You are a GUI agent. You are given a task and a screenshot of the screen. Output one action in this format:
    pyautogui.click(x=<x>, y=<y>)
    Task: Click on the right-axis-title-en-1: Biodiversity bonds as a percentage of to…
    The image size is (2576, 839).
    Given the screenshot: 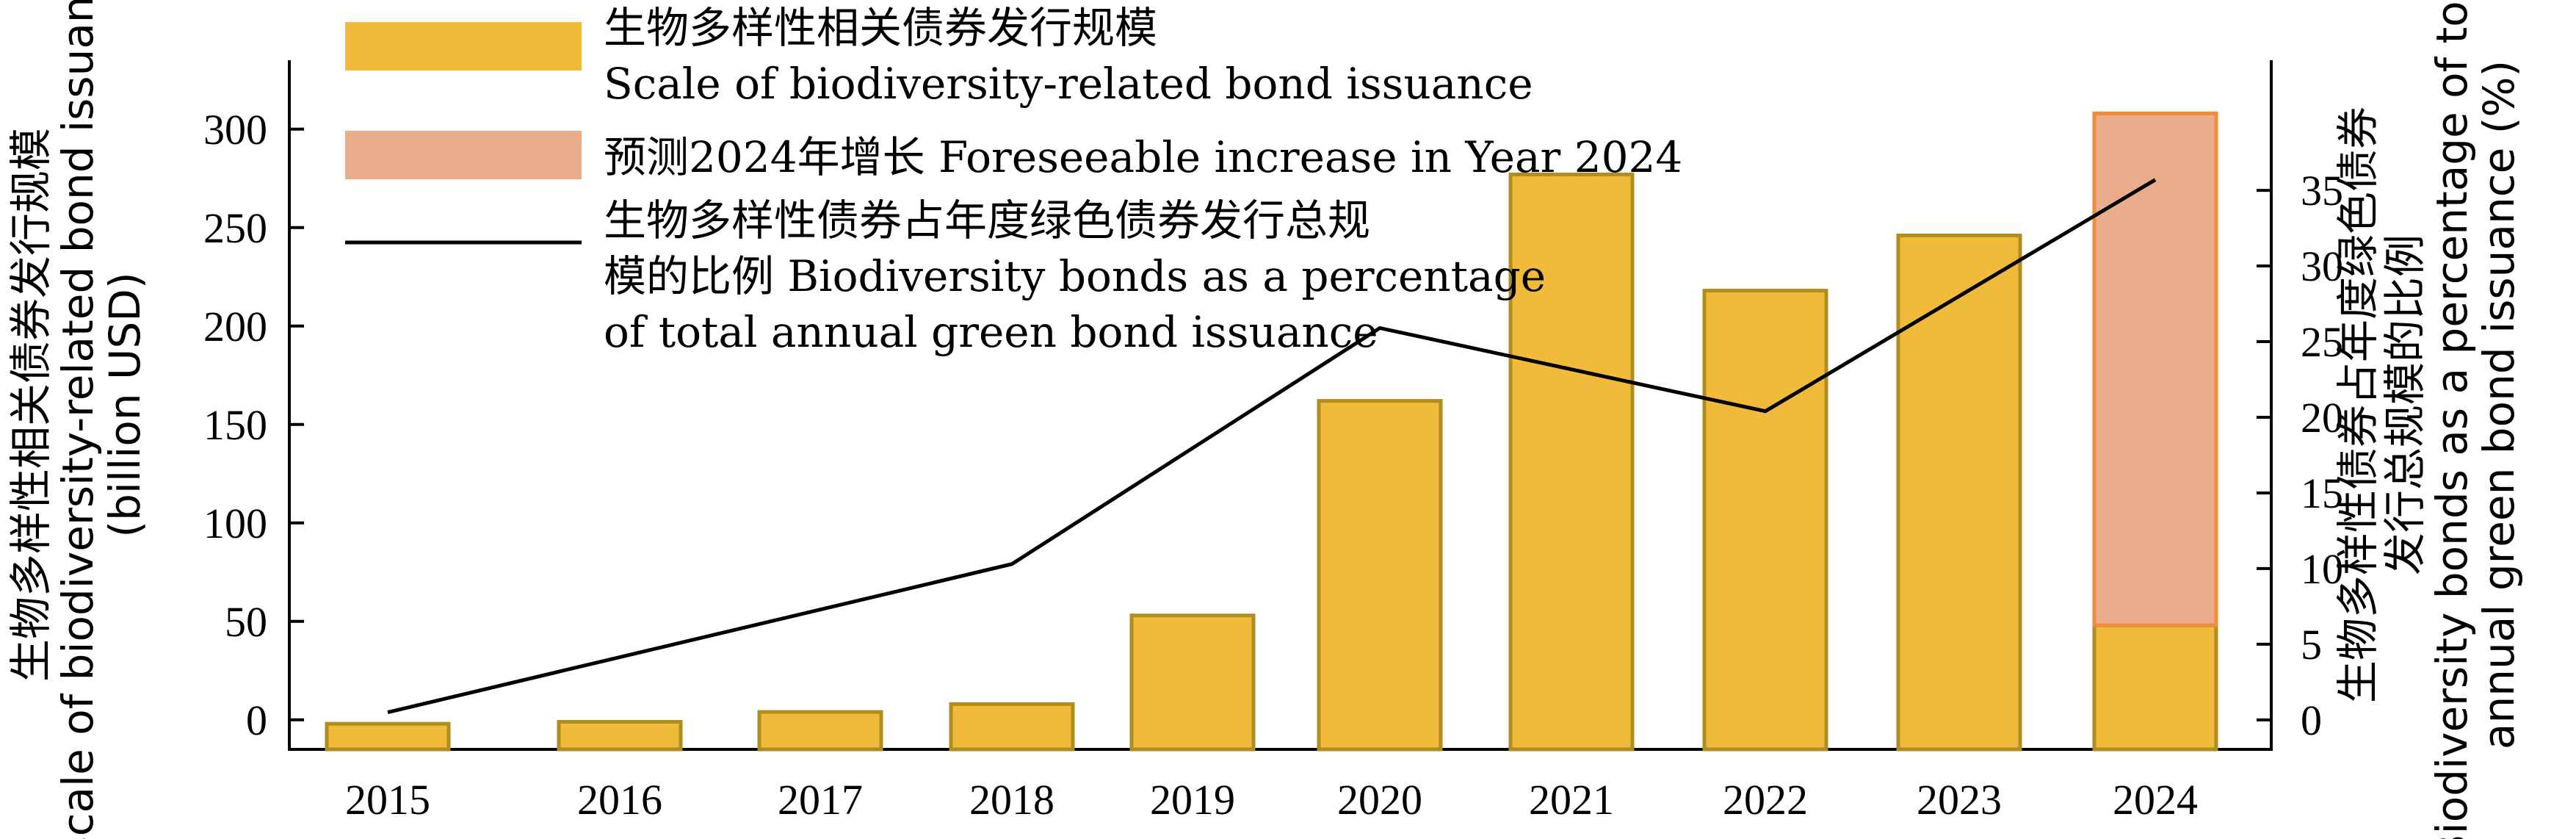 What is the action you would take?
    pyautogui.click(x=2452, y=419)
    